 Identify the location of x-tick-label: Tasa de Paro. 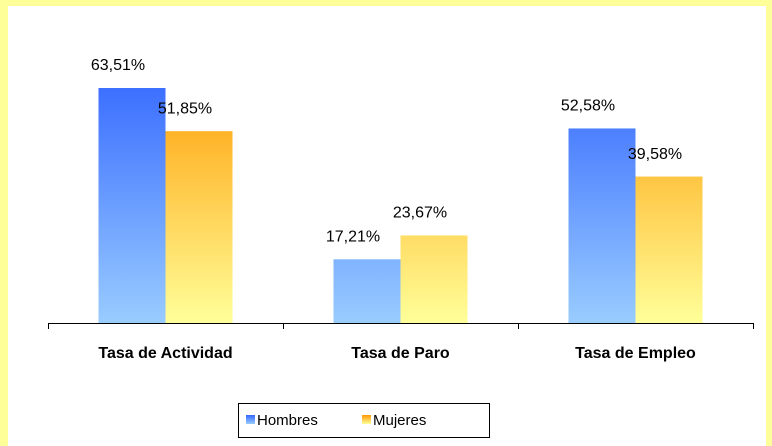
(400, 353).